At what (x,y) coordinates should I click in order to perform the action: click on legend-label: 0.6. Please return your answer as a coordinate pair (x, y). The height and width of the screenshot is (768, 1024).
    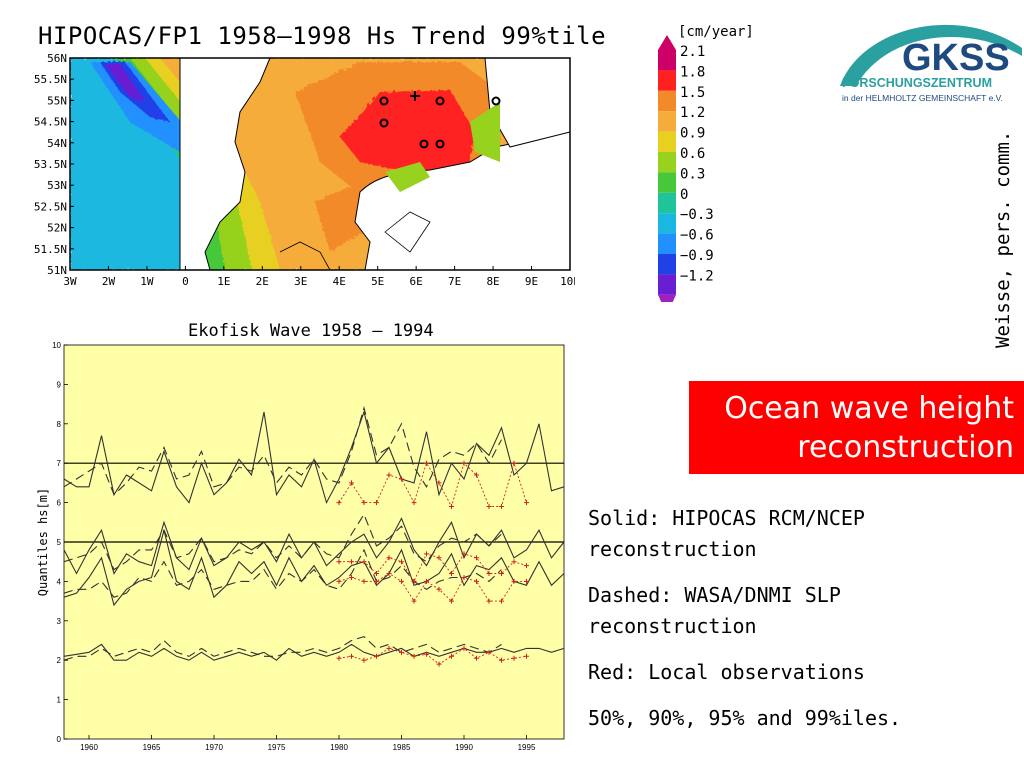
    Looking at the image, I should click on (692, 154).